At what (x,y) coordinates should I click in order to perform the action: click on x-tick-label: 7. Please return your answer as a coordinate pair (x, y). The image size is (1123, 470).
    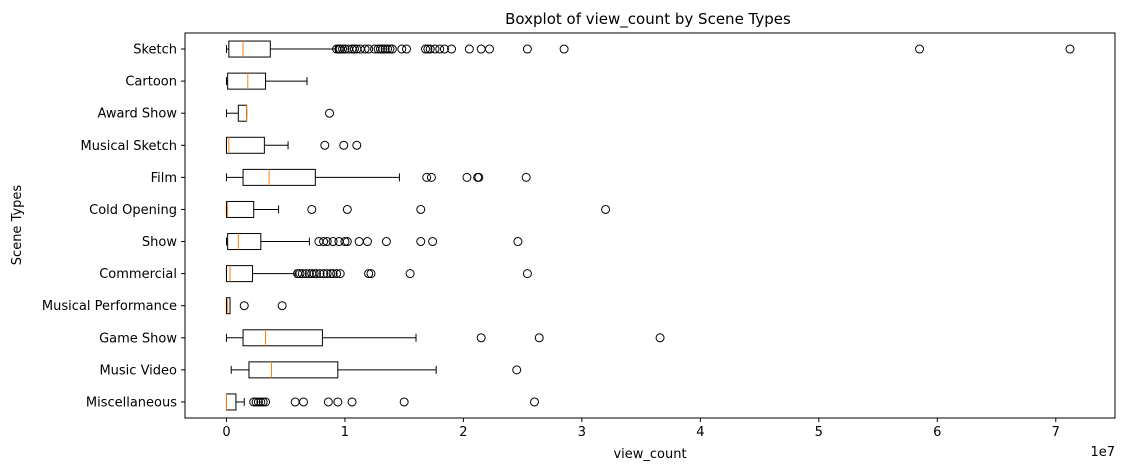
    Looking at the image, I should click on (1056, 432).